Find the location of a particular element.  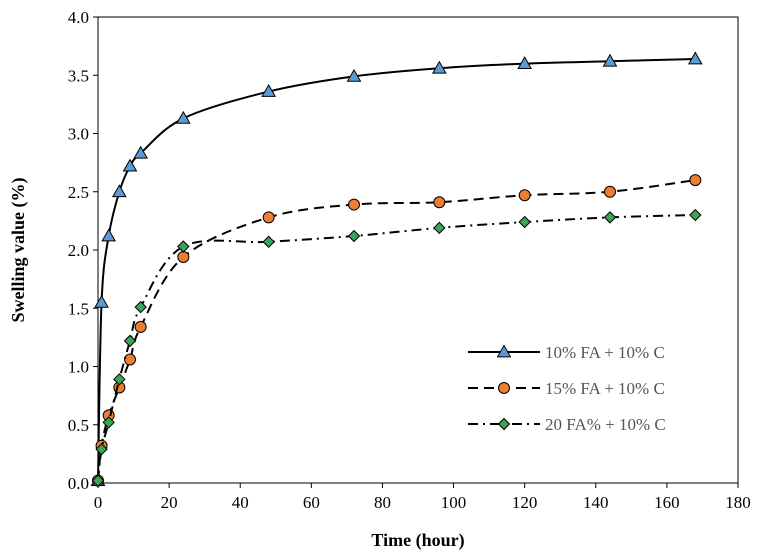

y-tick-label: 1.5 is located at coordinates (78, 308).